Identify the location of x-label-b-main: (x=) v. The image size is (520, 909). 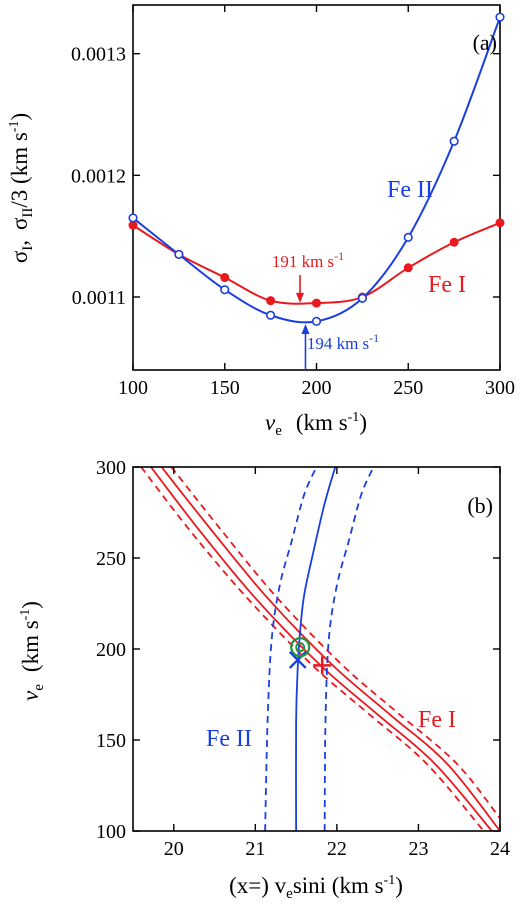
(258, 885).